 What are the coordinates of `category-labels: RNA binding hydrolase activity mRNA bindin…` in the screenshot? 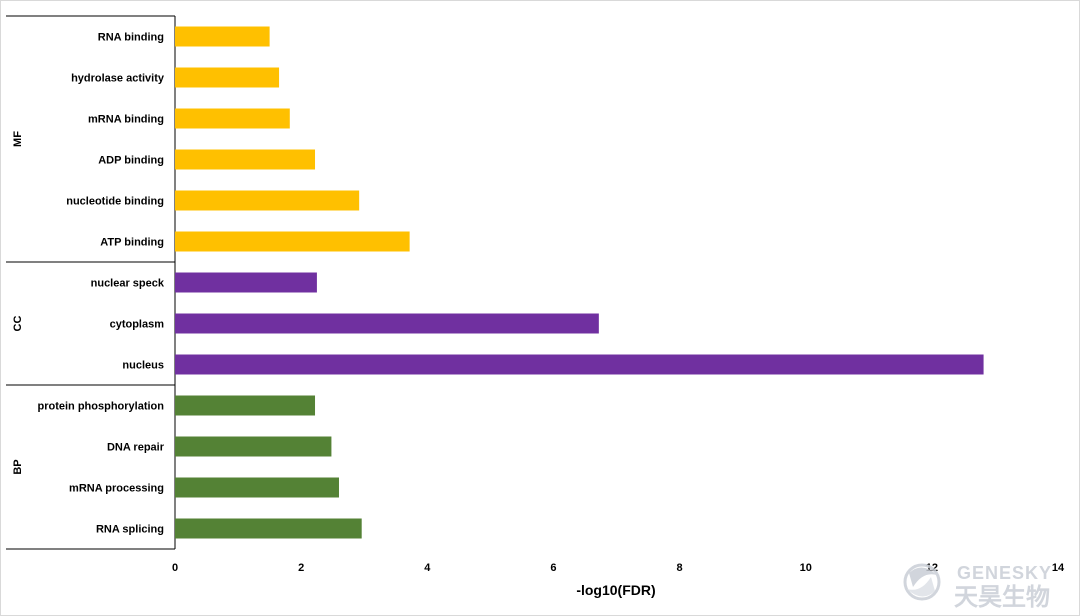 It's located at (101, 284).